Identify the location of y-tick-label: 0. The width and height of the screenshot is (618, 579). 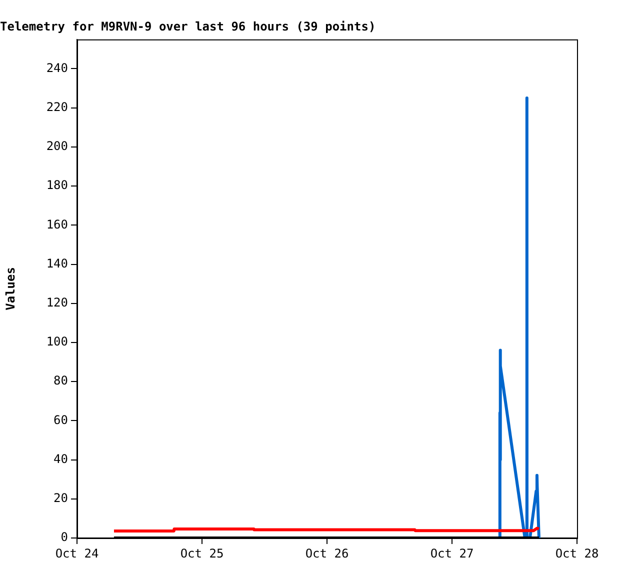
(64, 537).